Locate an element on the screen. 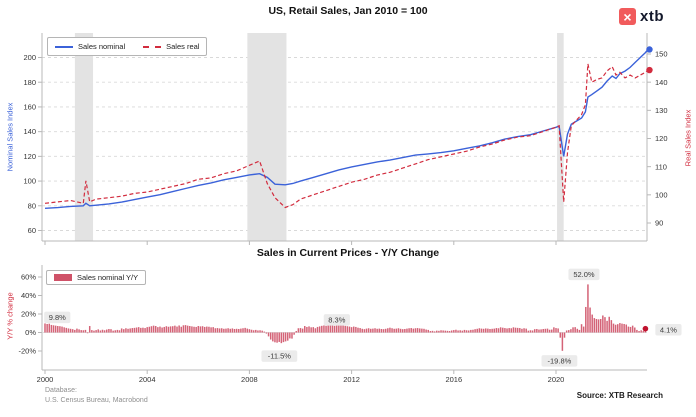  svg-text: 2008 is located at coordinates (249, 379).